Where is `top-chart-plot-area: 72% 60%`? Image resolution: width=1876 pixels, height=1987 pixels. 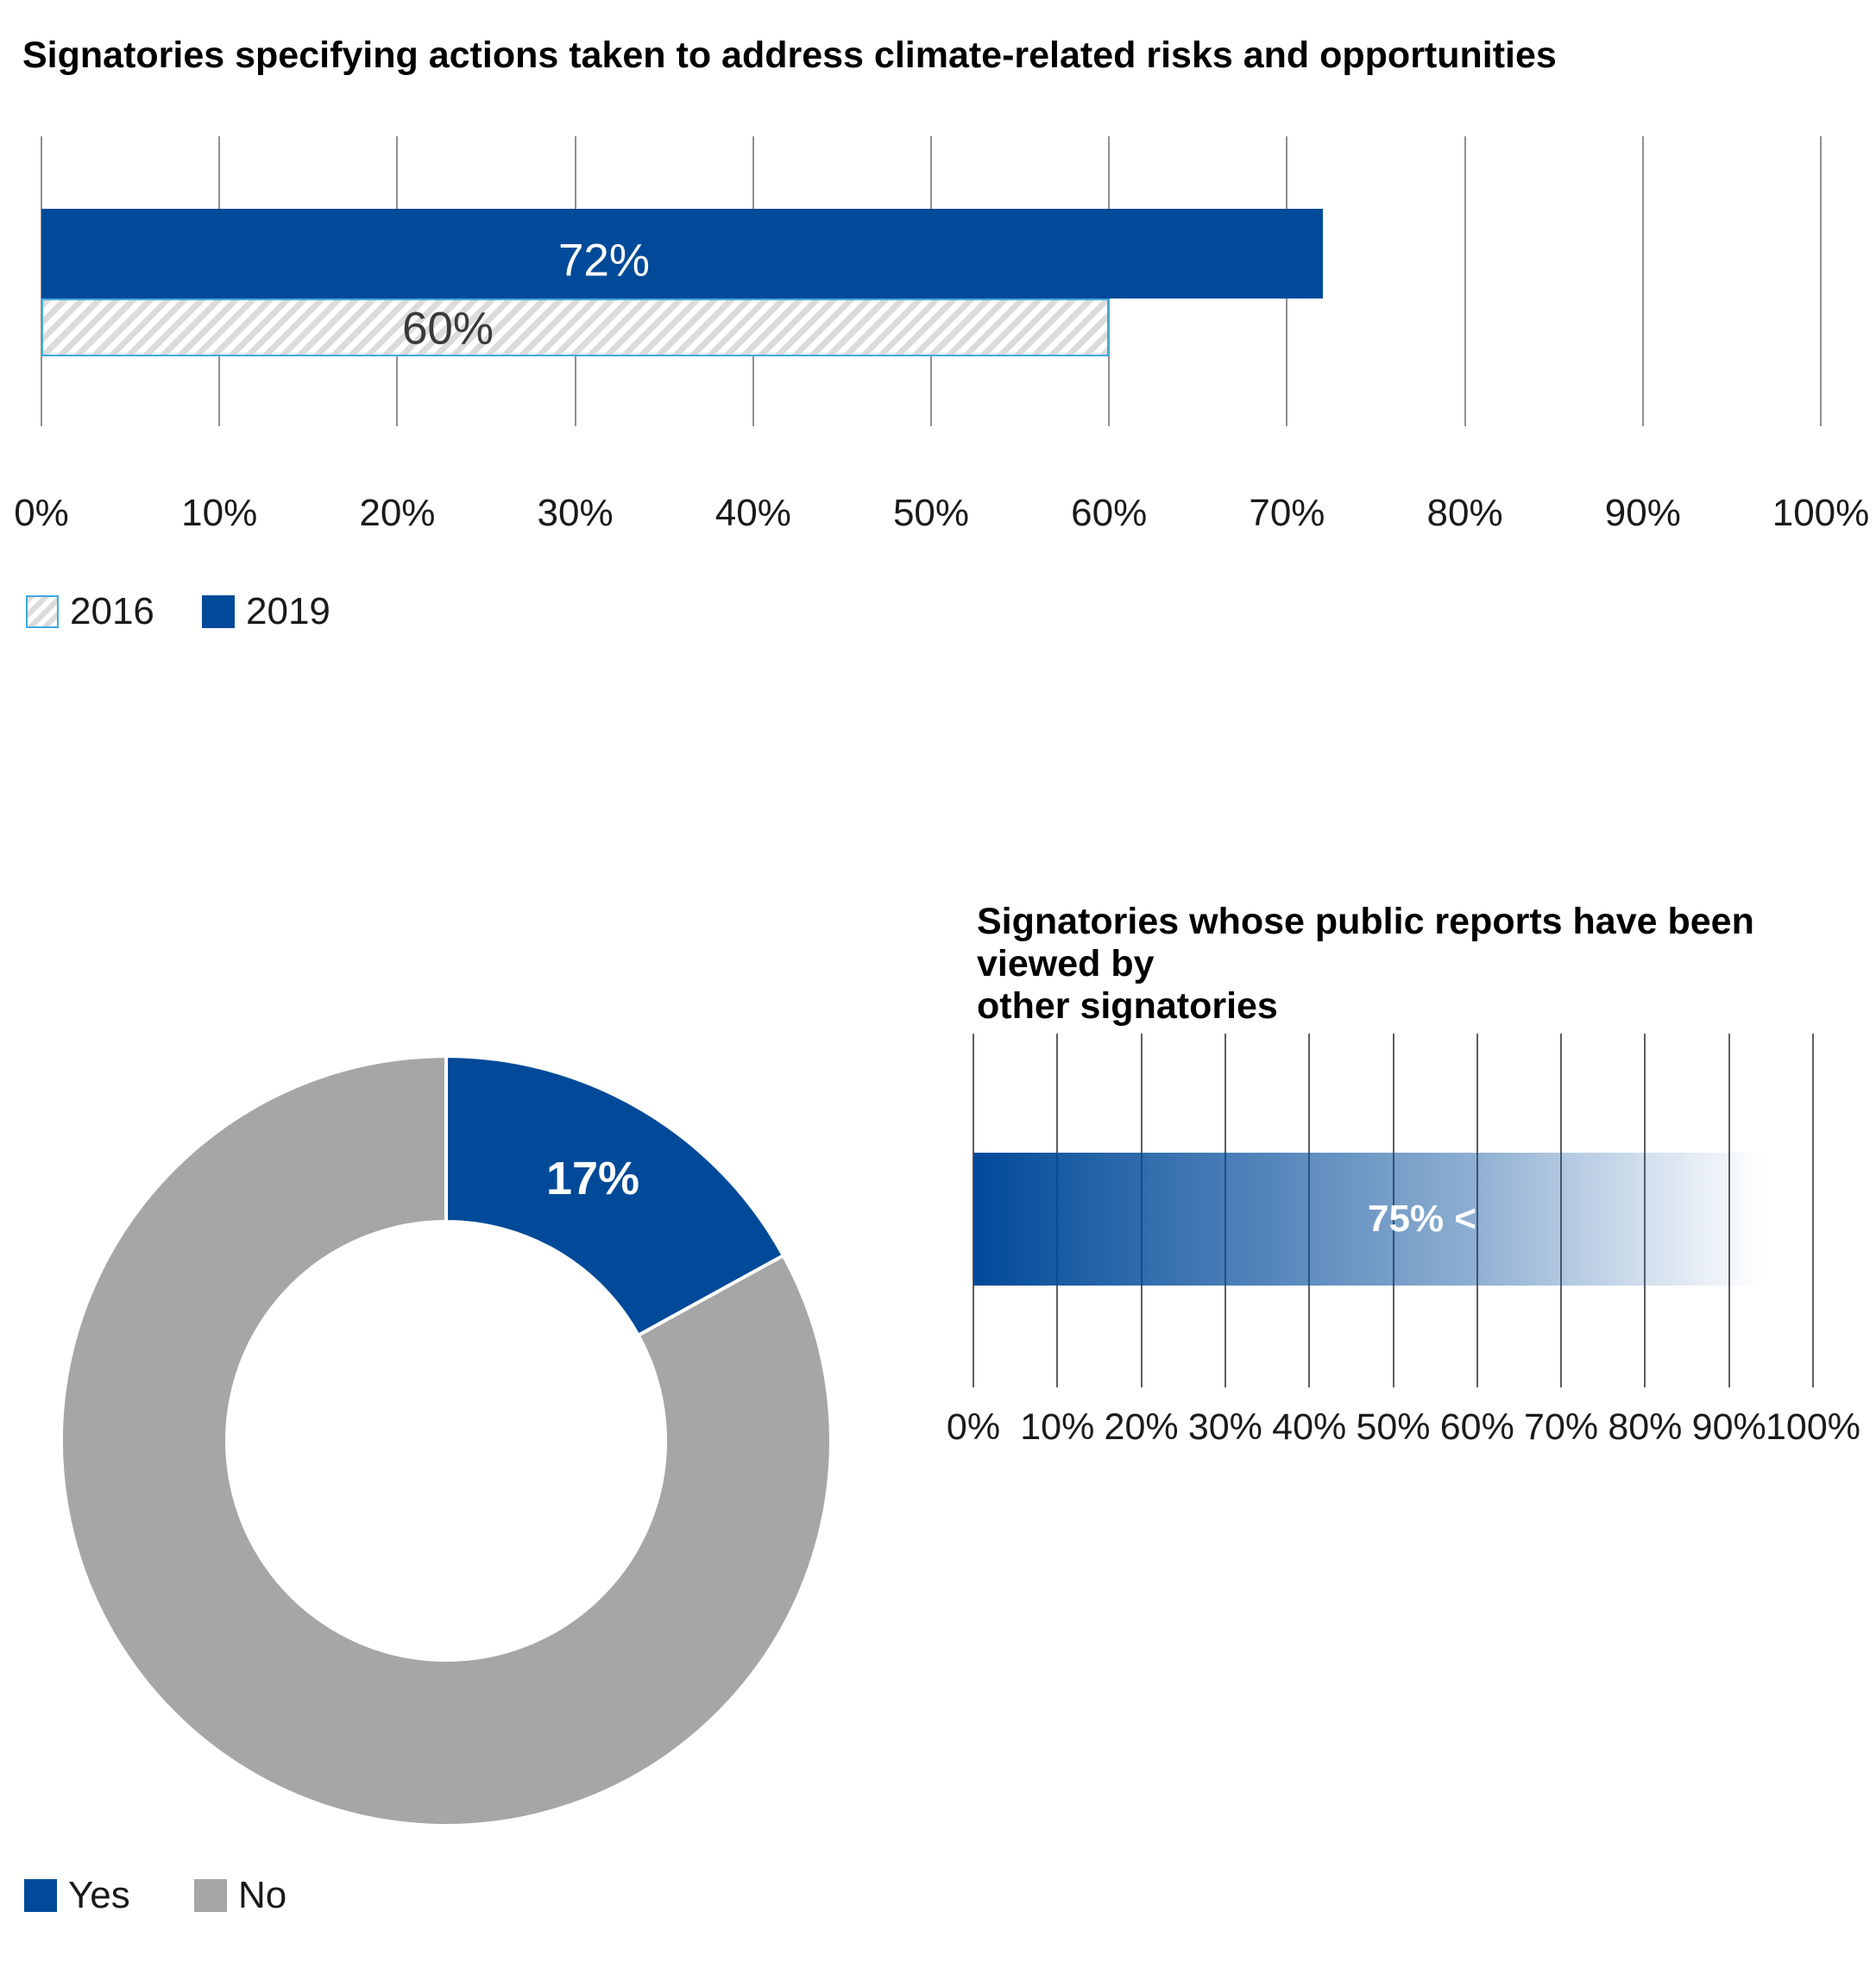
top-chart-plot-area: 72% 60% is located at coordinates (931, 281).